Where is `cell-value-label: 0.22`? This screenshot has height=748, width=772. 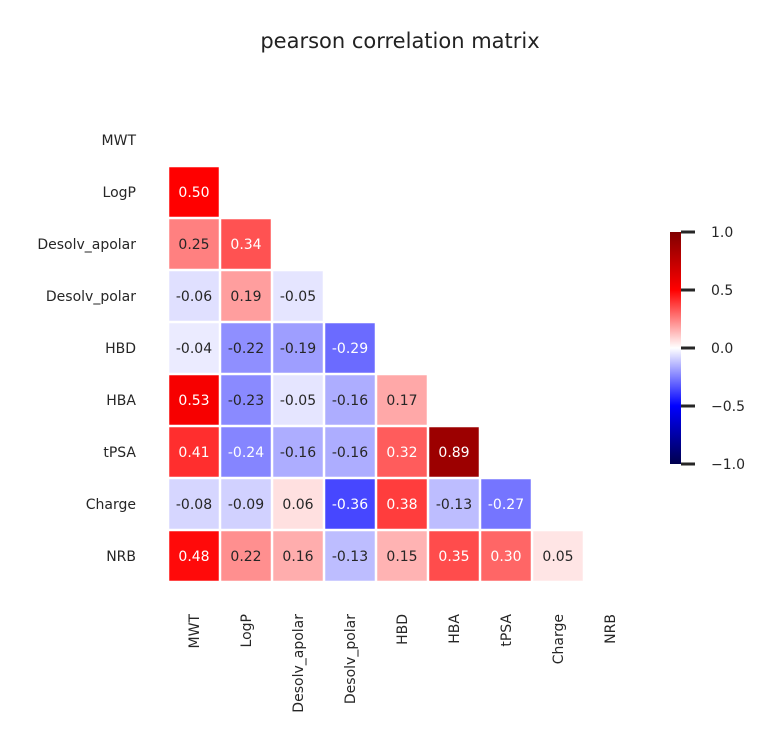 cell-value-label: 0.22 is located at coordinates (245, 557).